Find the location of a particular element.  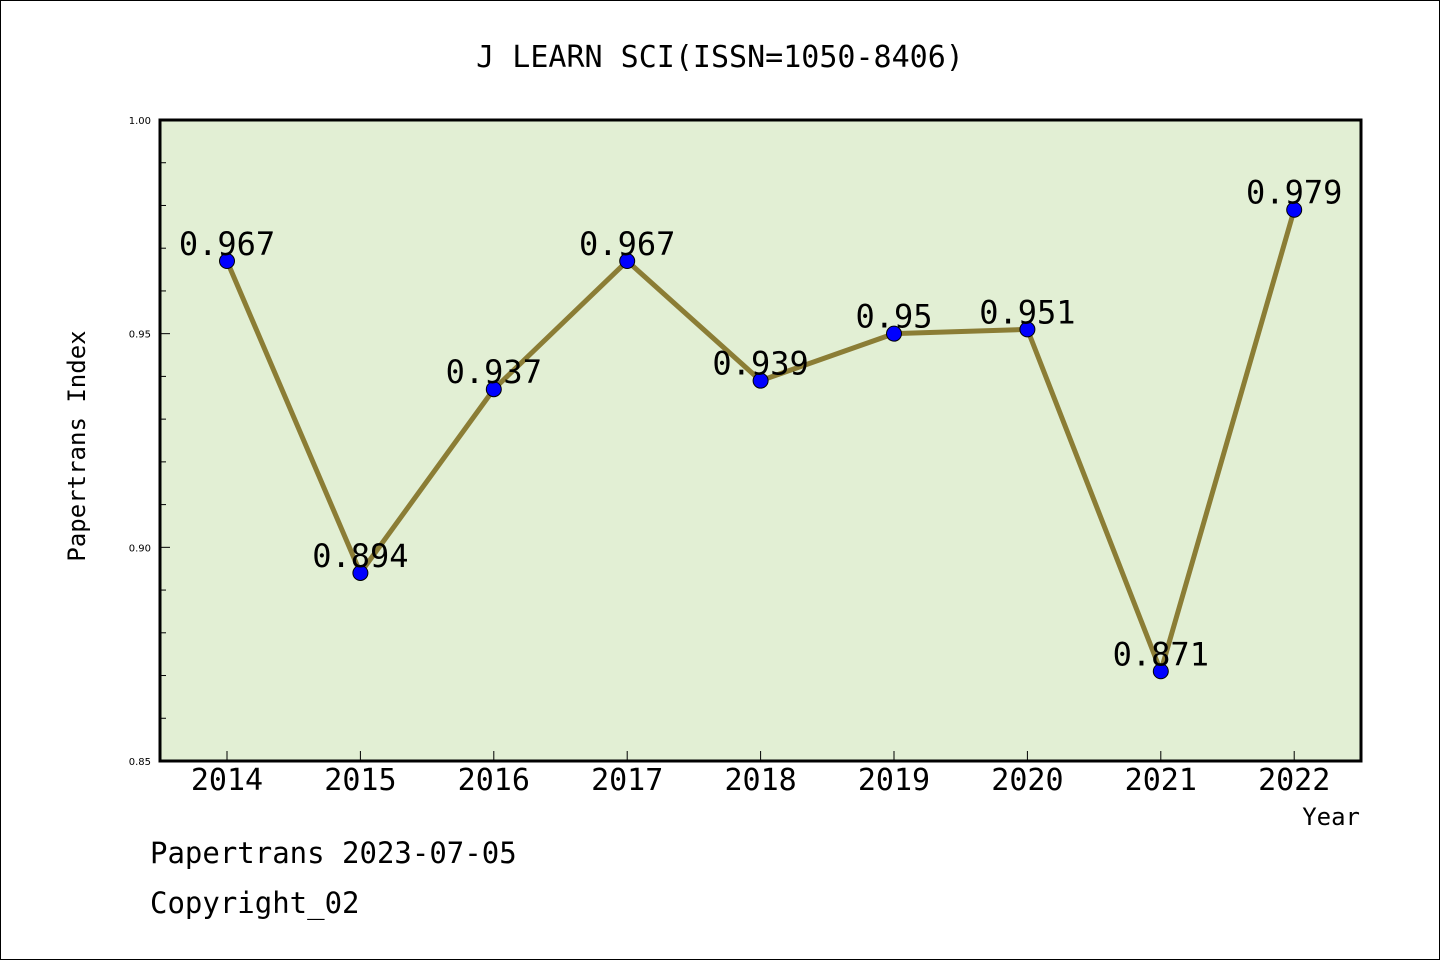

data-label: 0.95 is located at coordinates (893, 317).